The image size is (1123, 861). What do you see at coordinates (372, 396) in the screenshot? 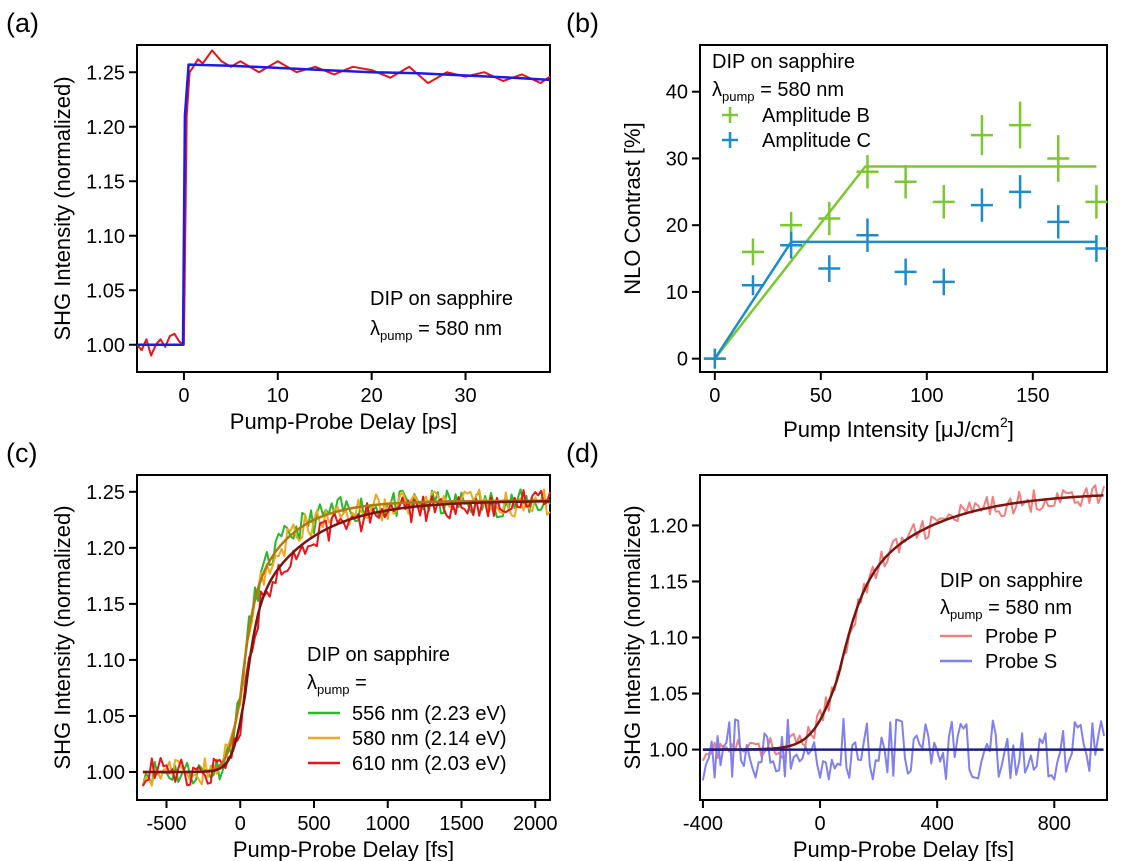
I see `x-tick-label: 20` at bounding box center [372, 396].